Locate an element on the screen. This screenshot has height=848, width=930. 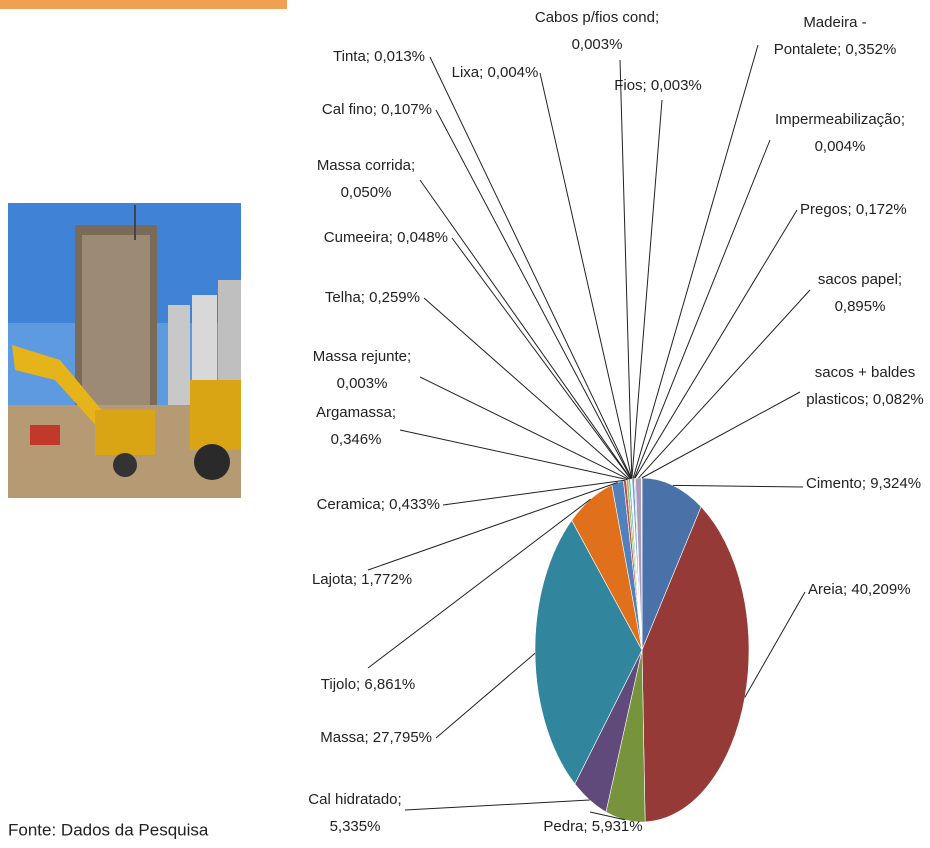
data-label: Areia; 40,209% is located at coordinates (859, 589).